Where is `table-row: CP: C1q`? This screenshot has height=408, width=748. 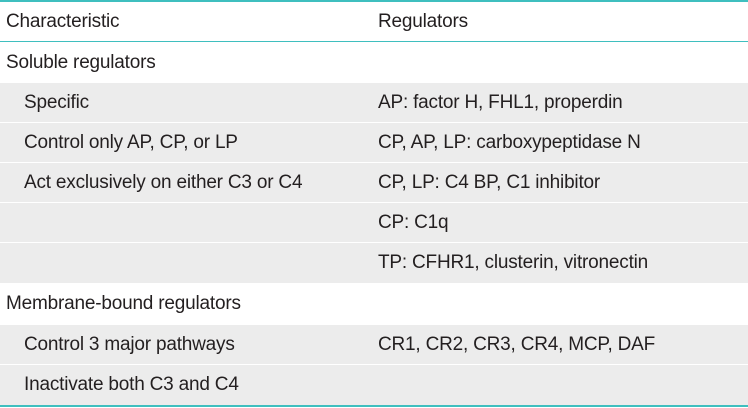 table-row: CP: C1q is located at coordinates (374, 223).